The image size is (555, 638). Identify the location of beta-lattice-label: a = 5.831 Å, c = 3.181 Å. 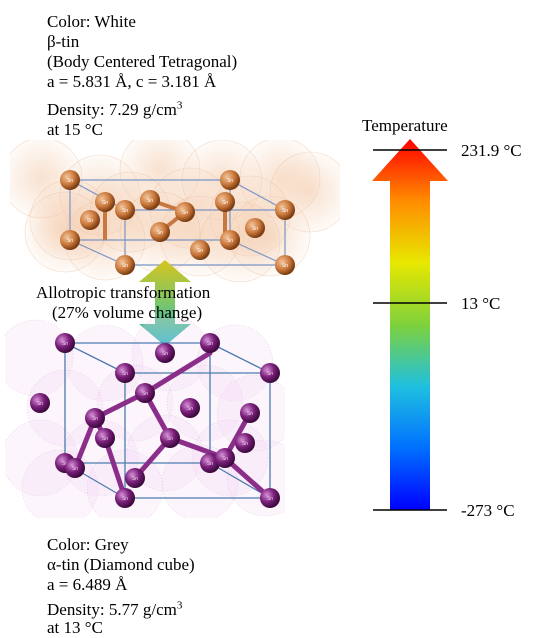
(132, 81).